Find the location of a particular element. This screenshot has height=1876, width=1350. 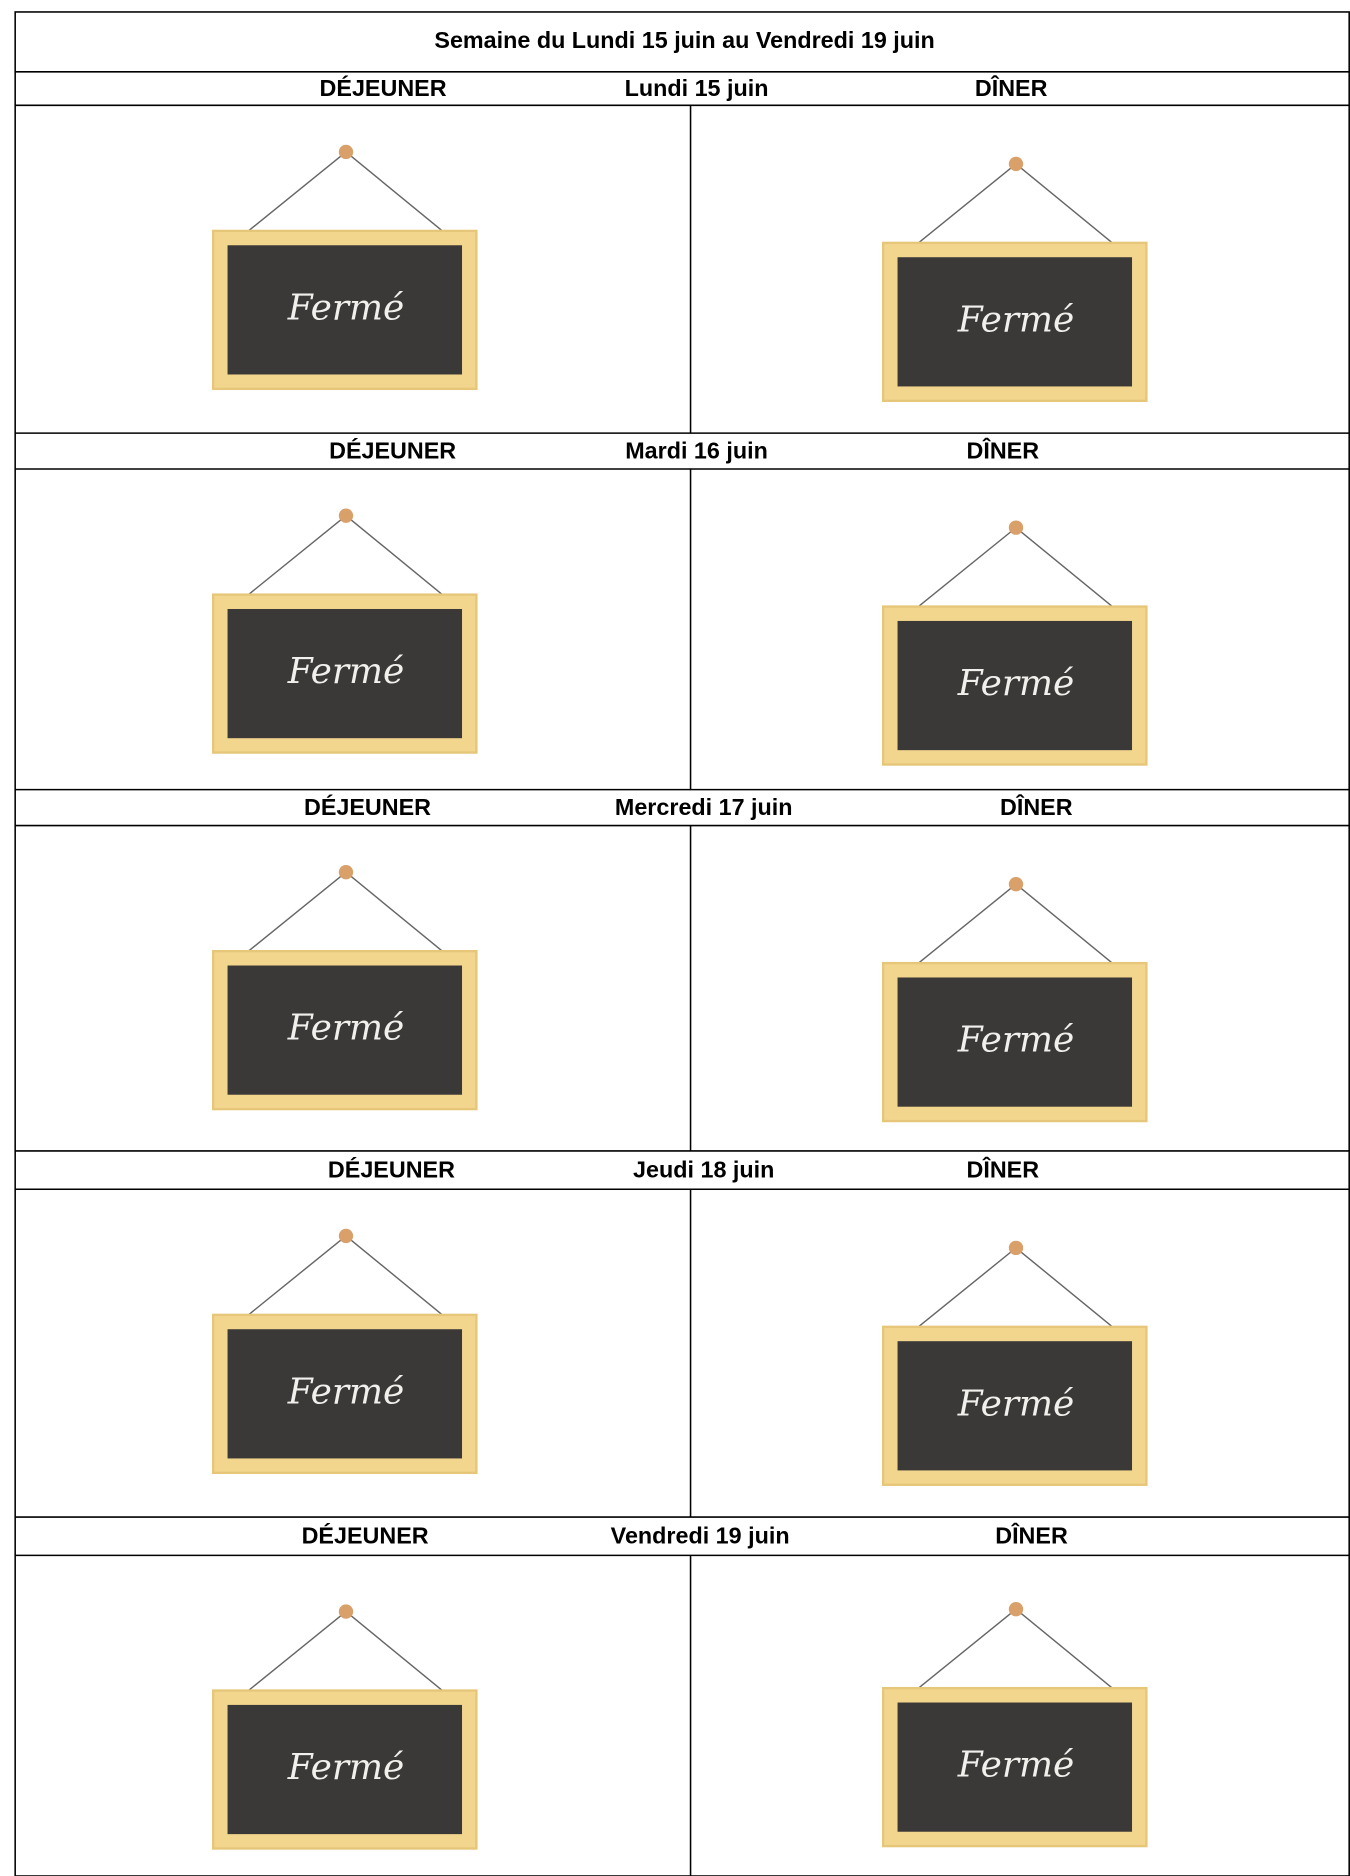

day-label: Mardi 16 juin is located at coordinates (696, 450).